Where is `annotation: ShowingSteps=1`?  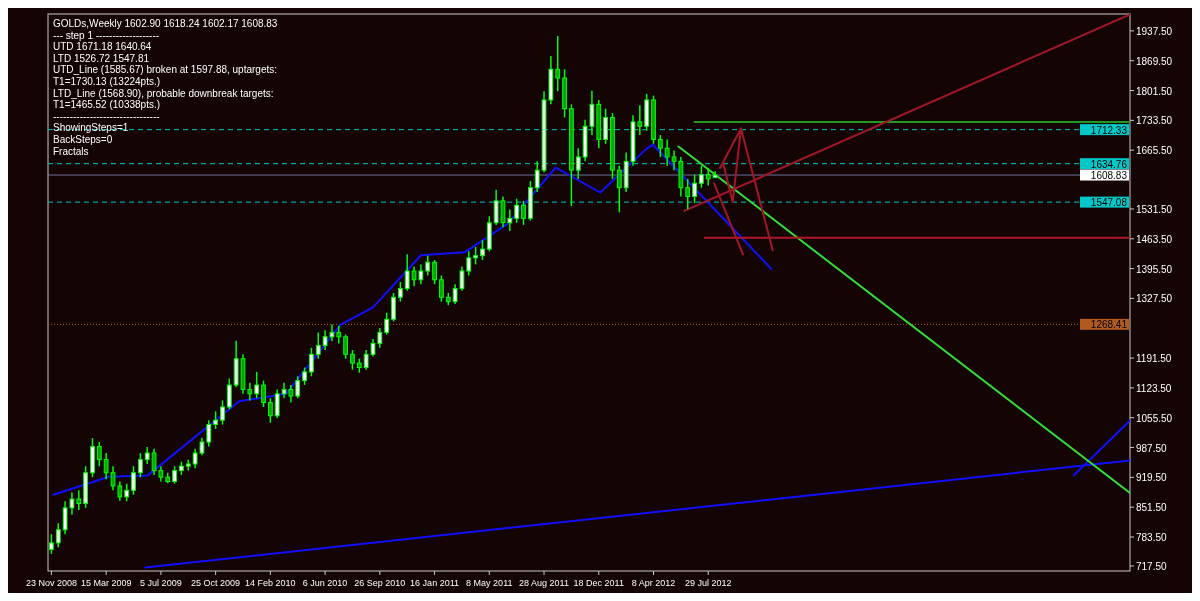
annotation: ShowingSteps=1 is located at coordinates (91, 128).